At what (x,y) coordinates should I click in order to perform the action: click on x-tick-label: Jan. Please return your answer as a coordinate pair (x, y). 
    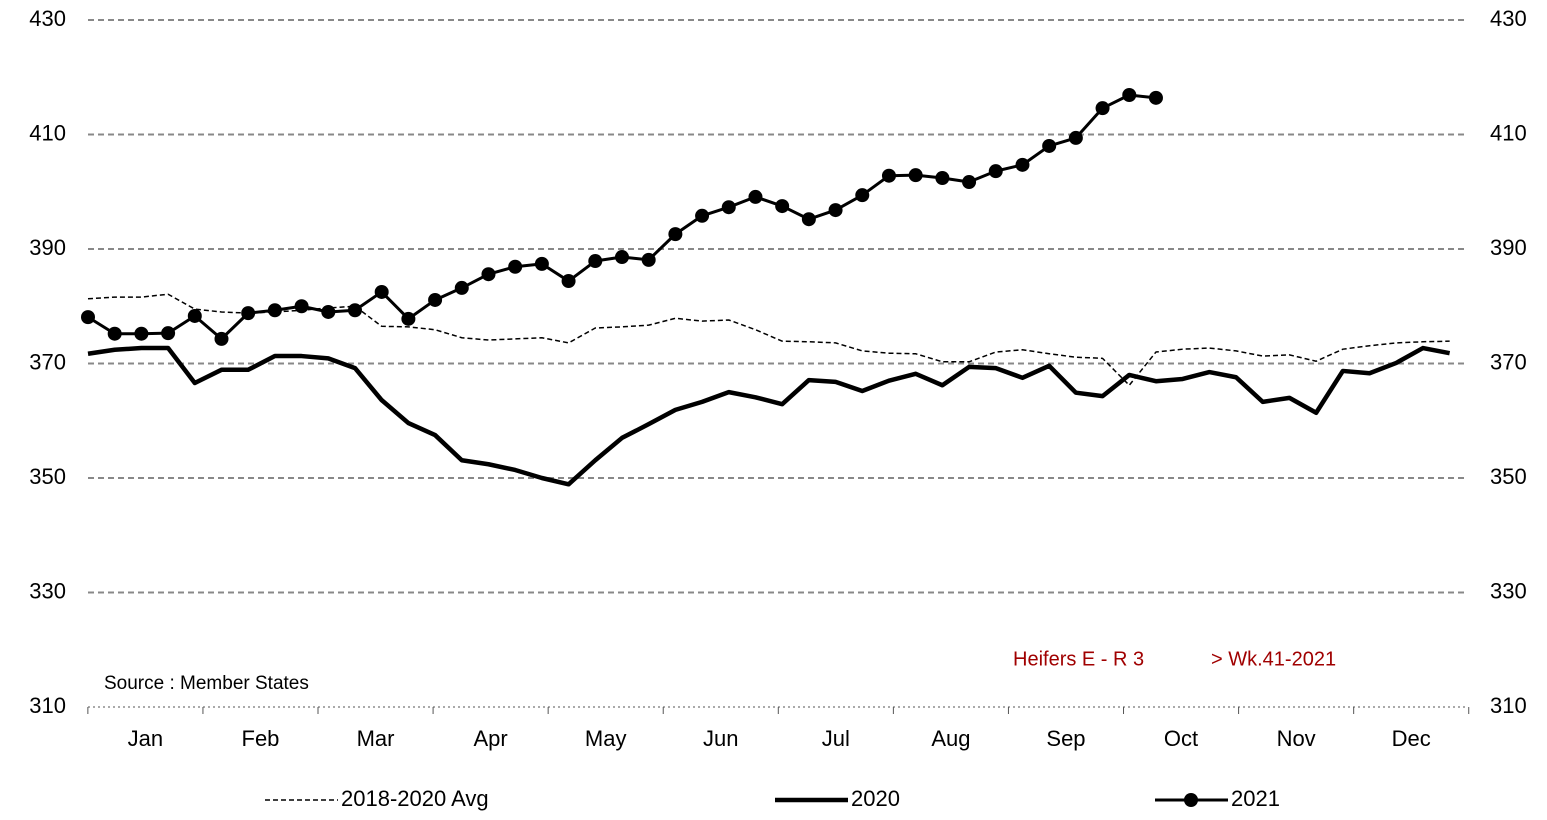
    Looking at the image, I should click on (145, 738).